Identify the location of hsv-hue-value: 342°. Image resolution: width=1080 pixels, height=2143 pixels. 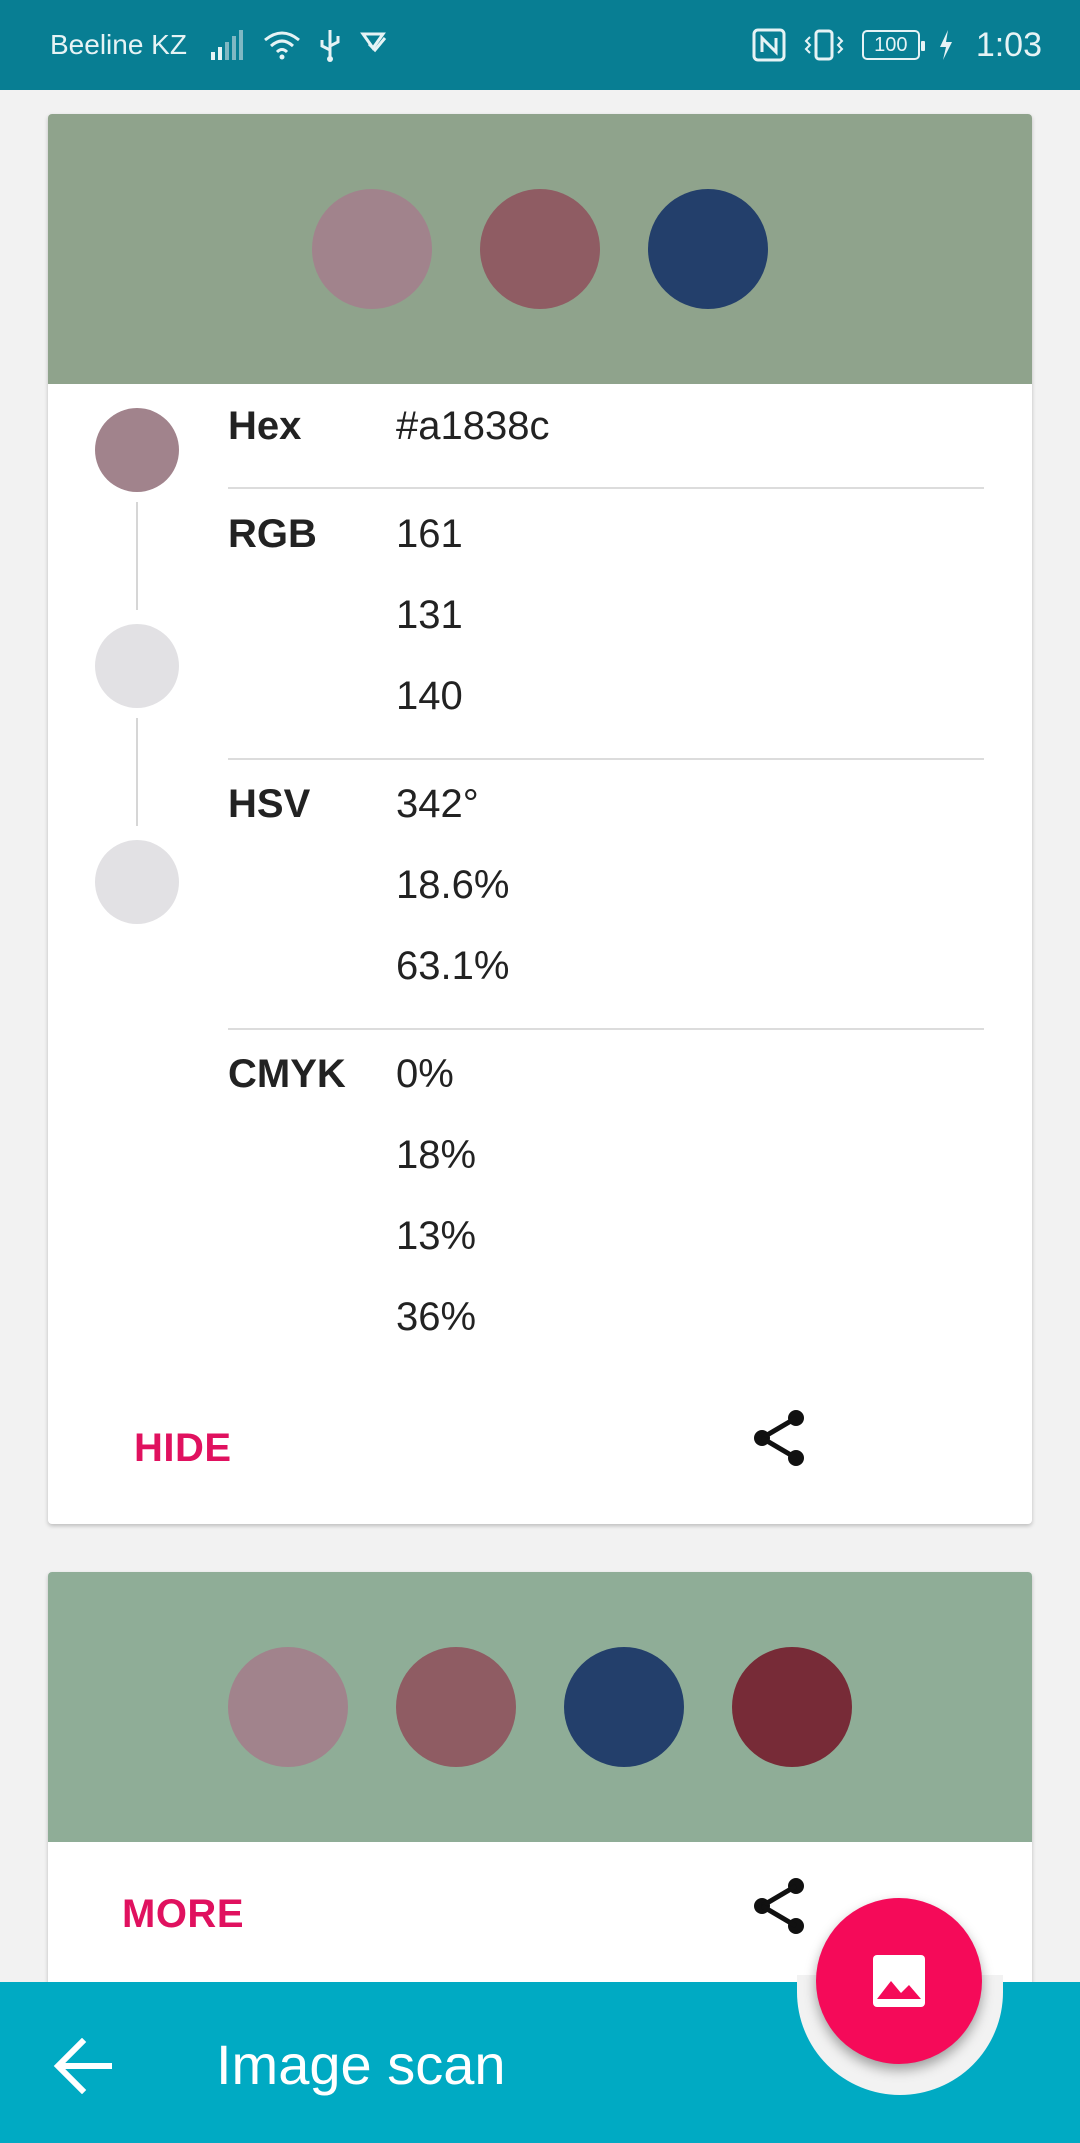
(437, 804).